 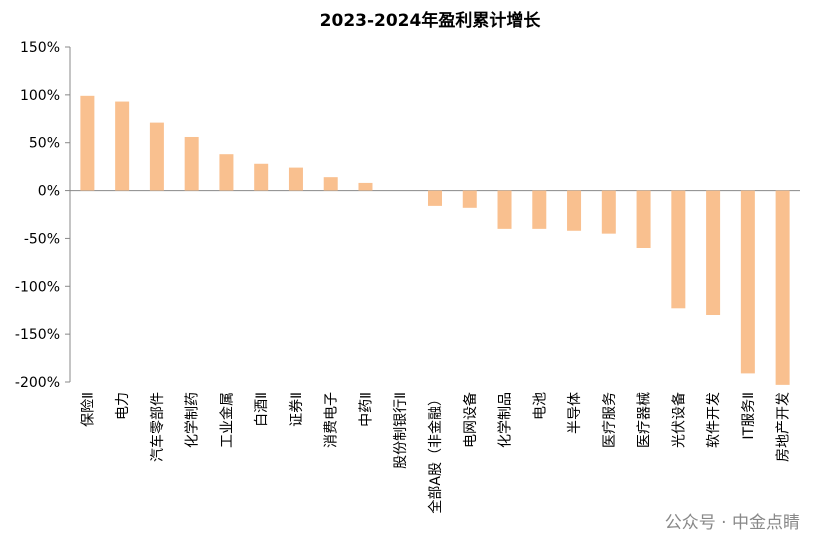 I want to click on y-tick-label: -200%, so click(x=37, y=383).